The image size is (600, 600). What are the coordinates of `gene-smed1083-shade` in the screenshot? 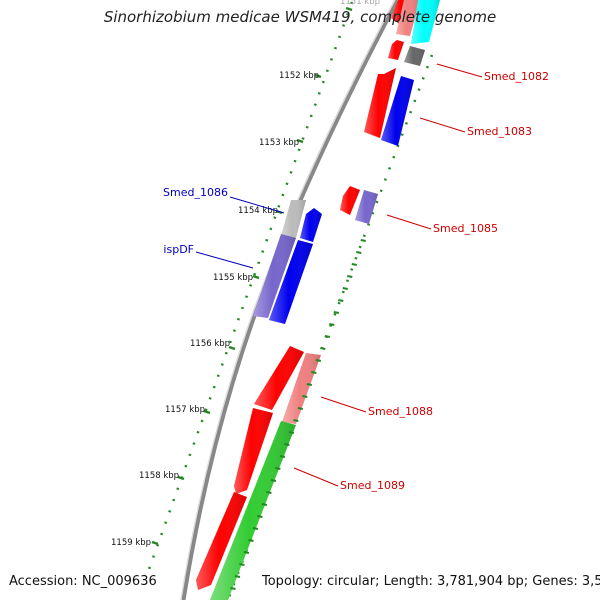 It's located at (397, 111).